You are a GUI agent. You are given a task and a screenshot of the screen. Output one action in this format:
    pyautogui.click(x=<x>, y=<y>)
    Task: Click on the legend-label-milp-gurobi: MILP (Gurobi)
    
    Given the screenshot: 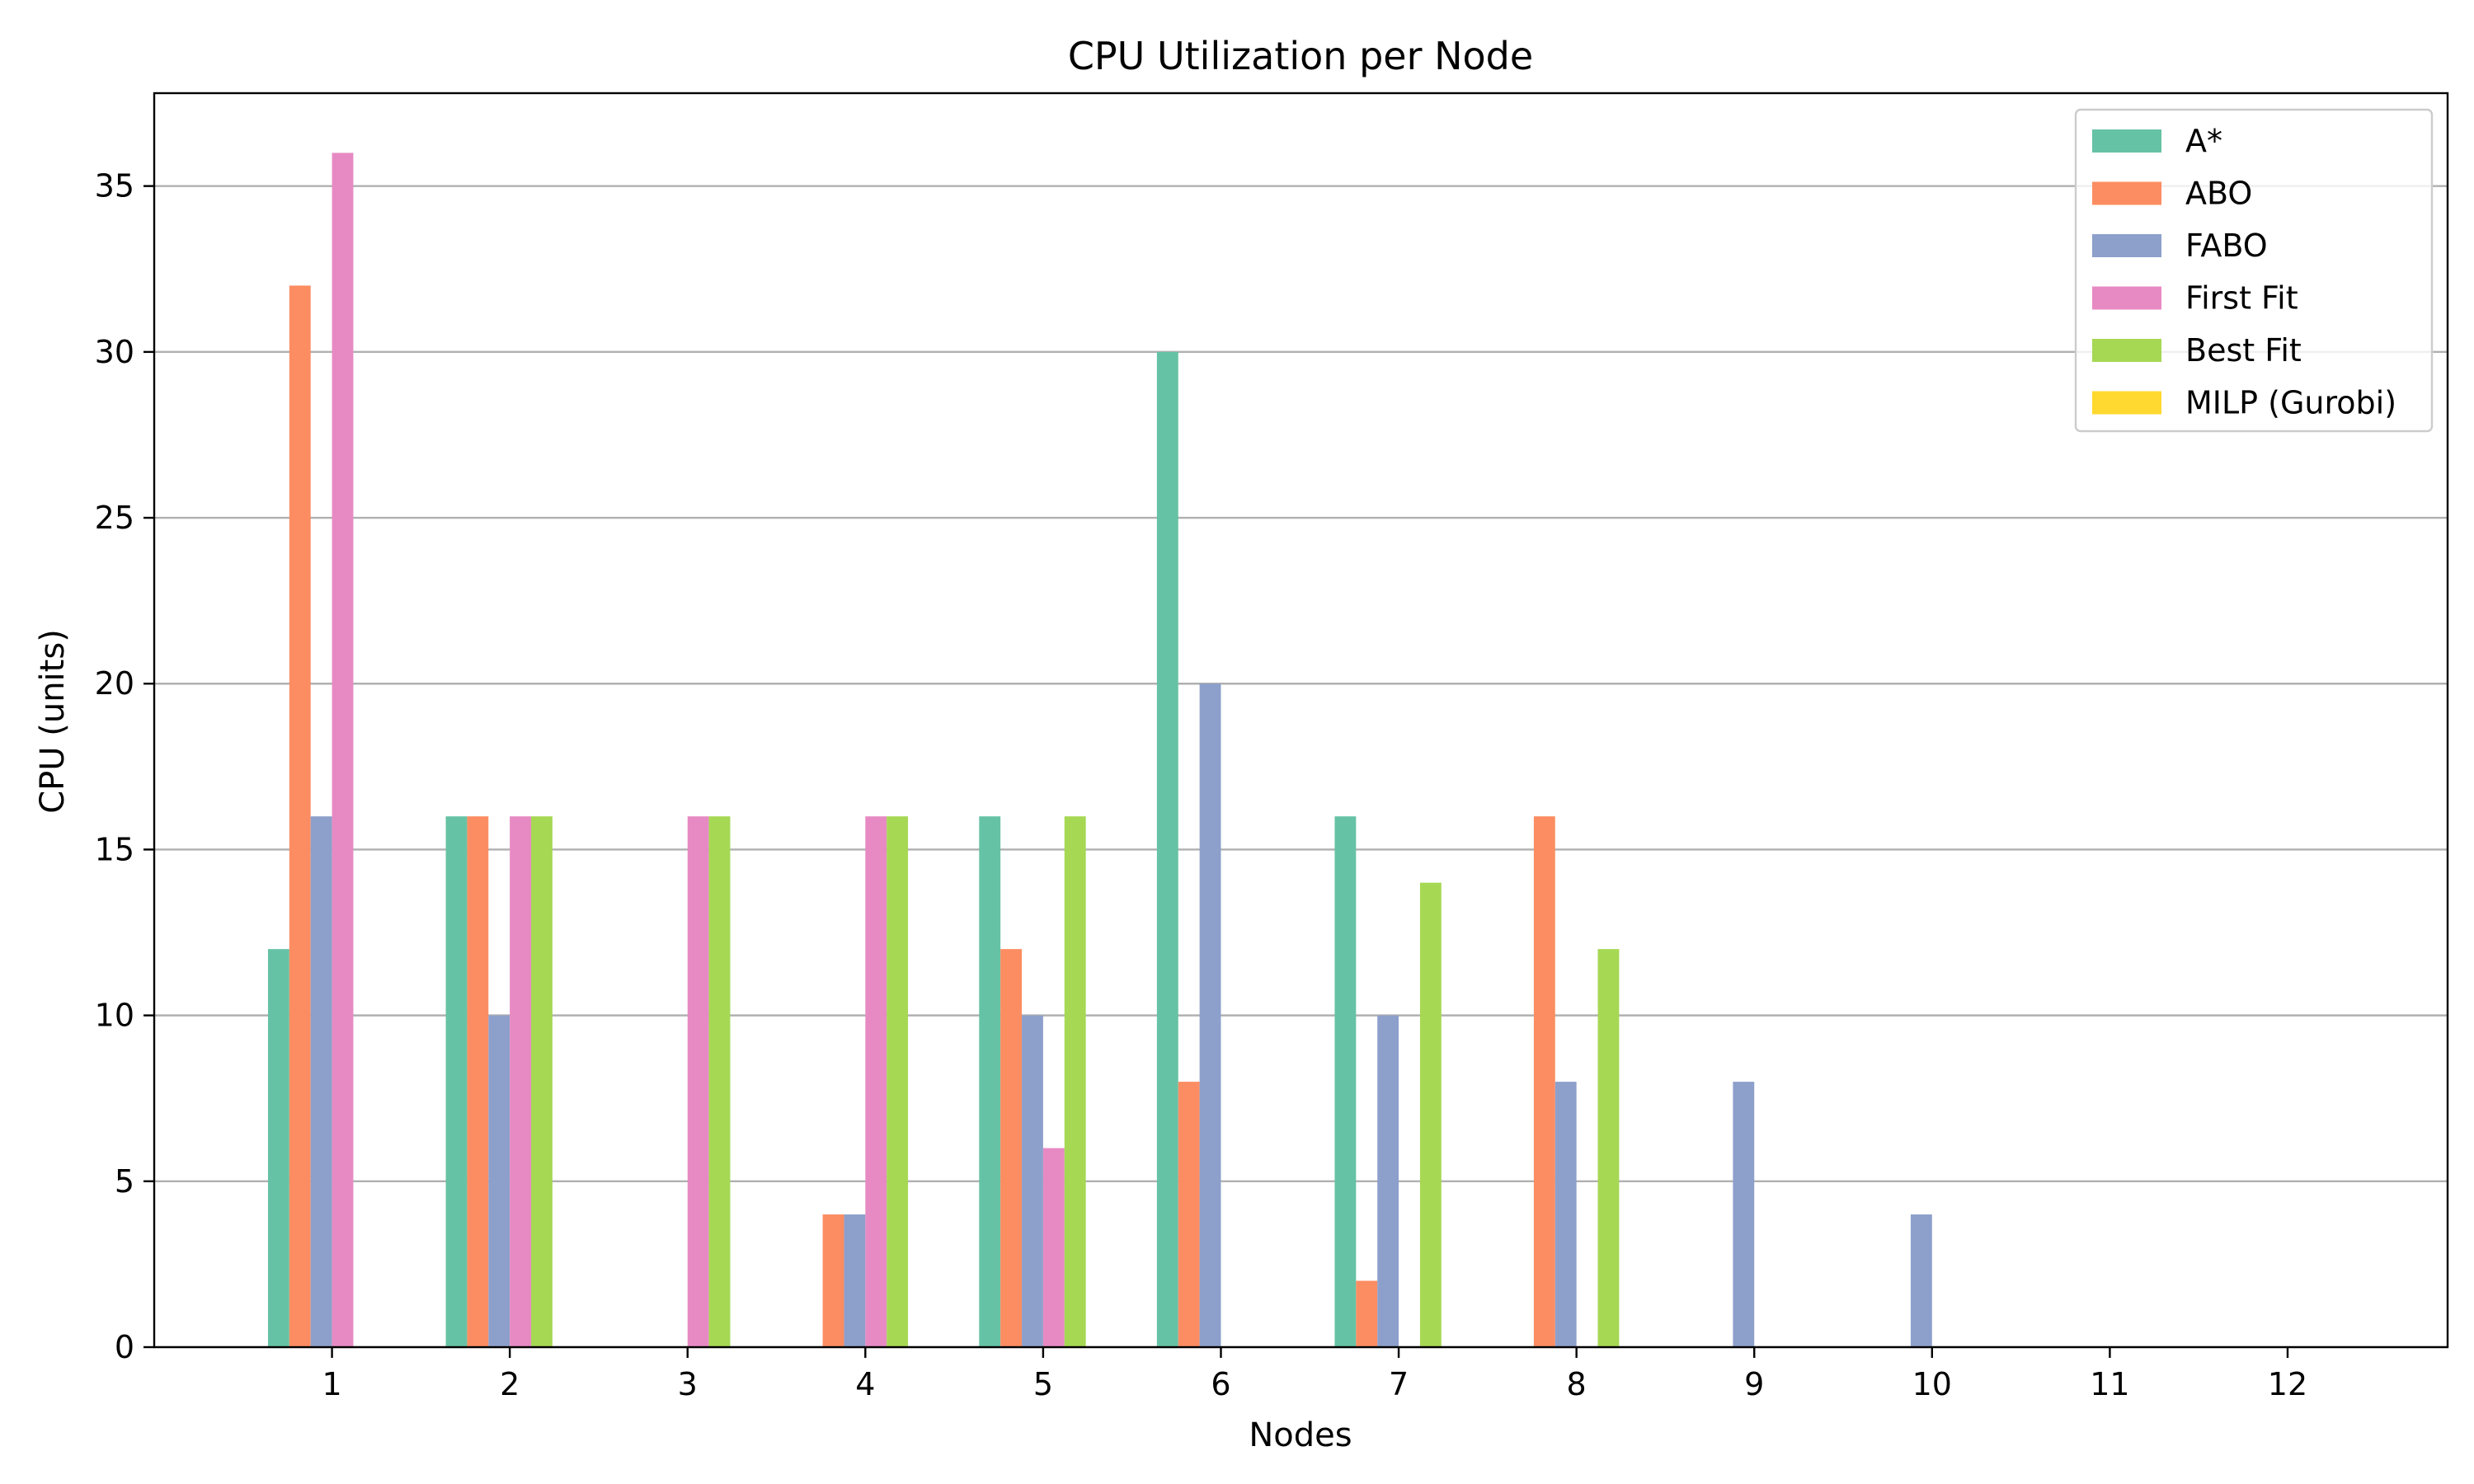 What is the action you would take?
    pyautogui.click(x=2290, y=403)
    